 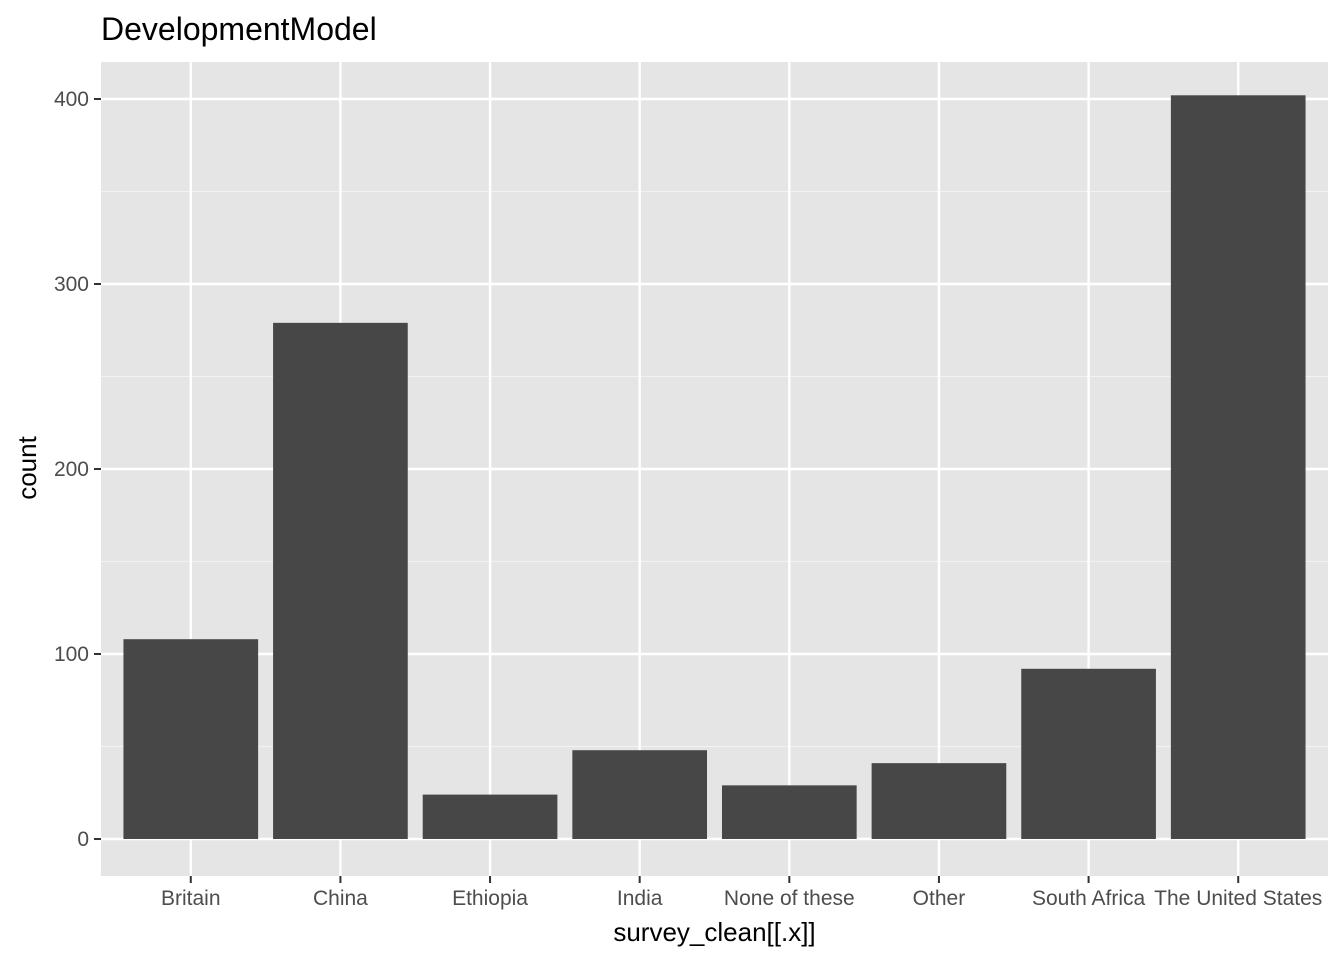 I want to click on y-tick-label: 400, so click(x=71, y=99).